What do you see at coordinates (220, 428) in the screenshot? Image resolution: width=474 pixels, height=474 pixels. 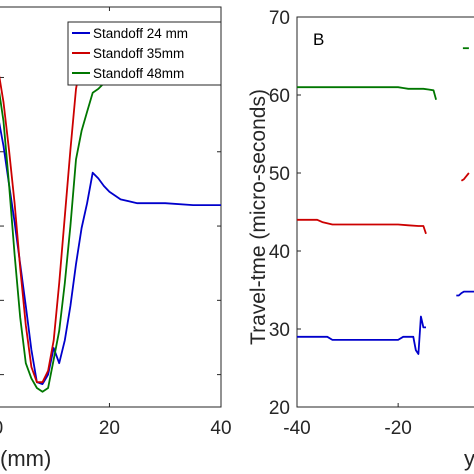 I see `panel-a-xtick-label: 40` at bounding box center [220, 428].